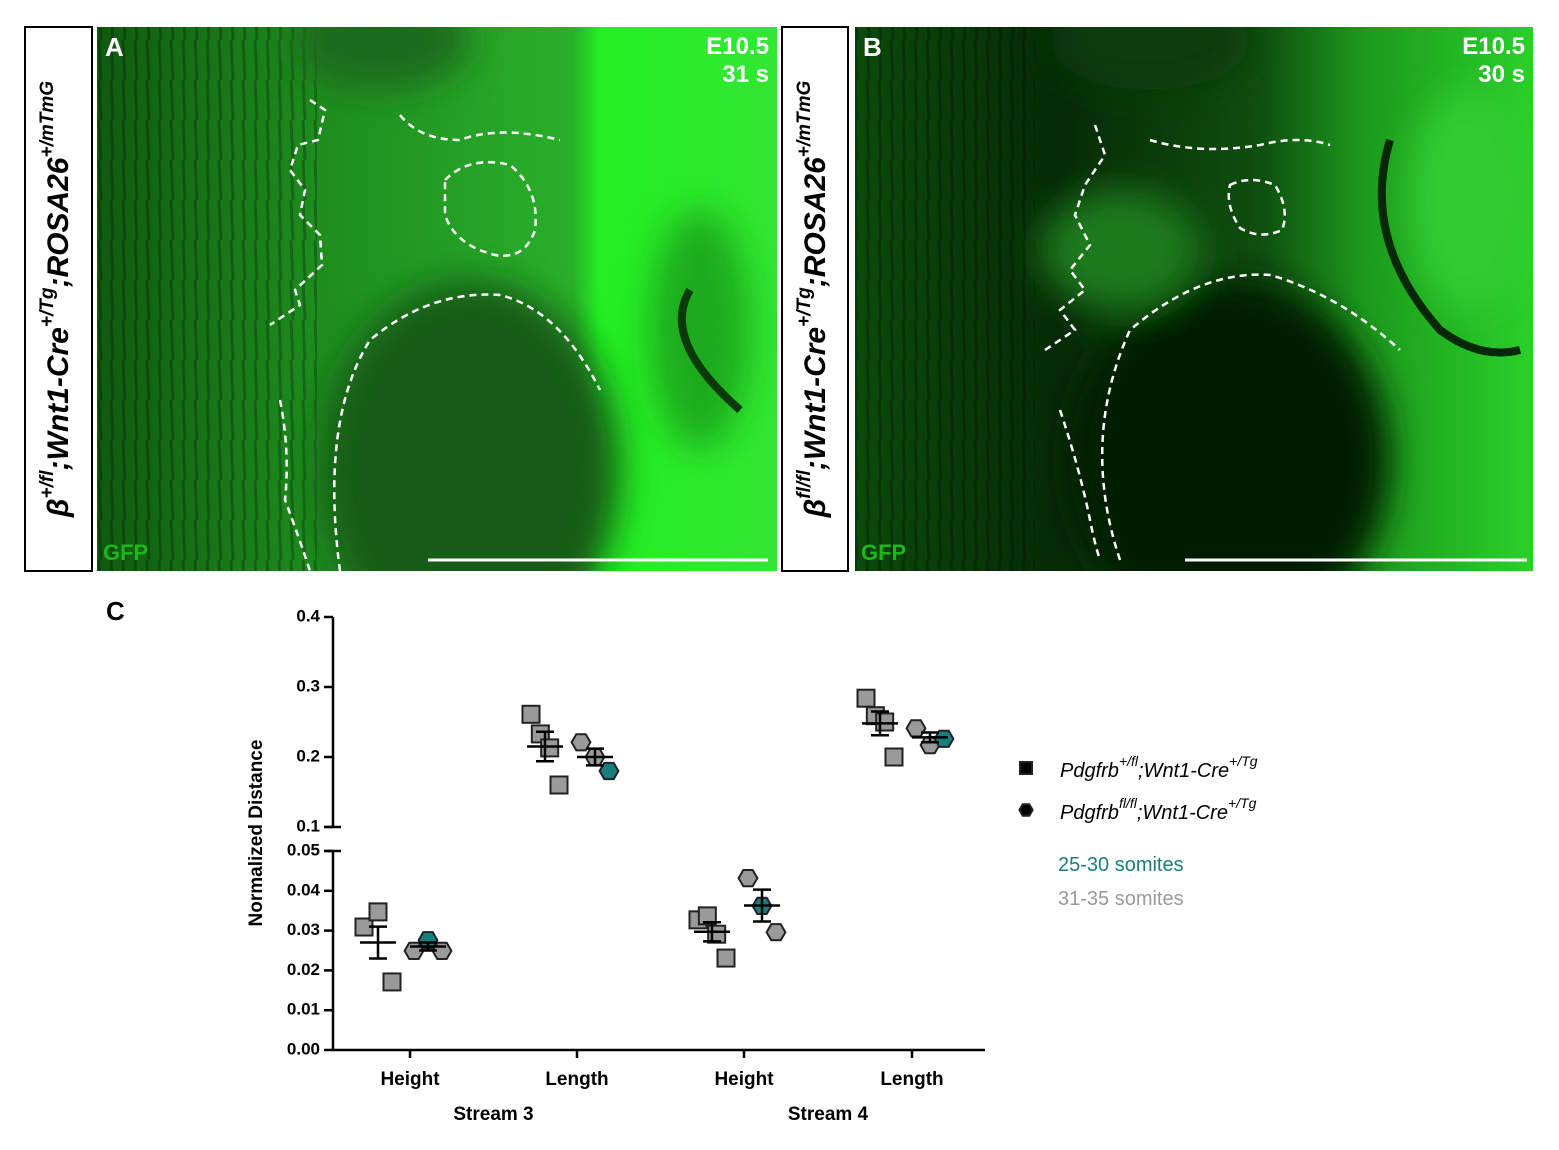 This screenshot has height=1150, width=1559. I want to click on panel-letter: B, so click(872, 47).